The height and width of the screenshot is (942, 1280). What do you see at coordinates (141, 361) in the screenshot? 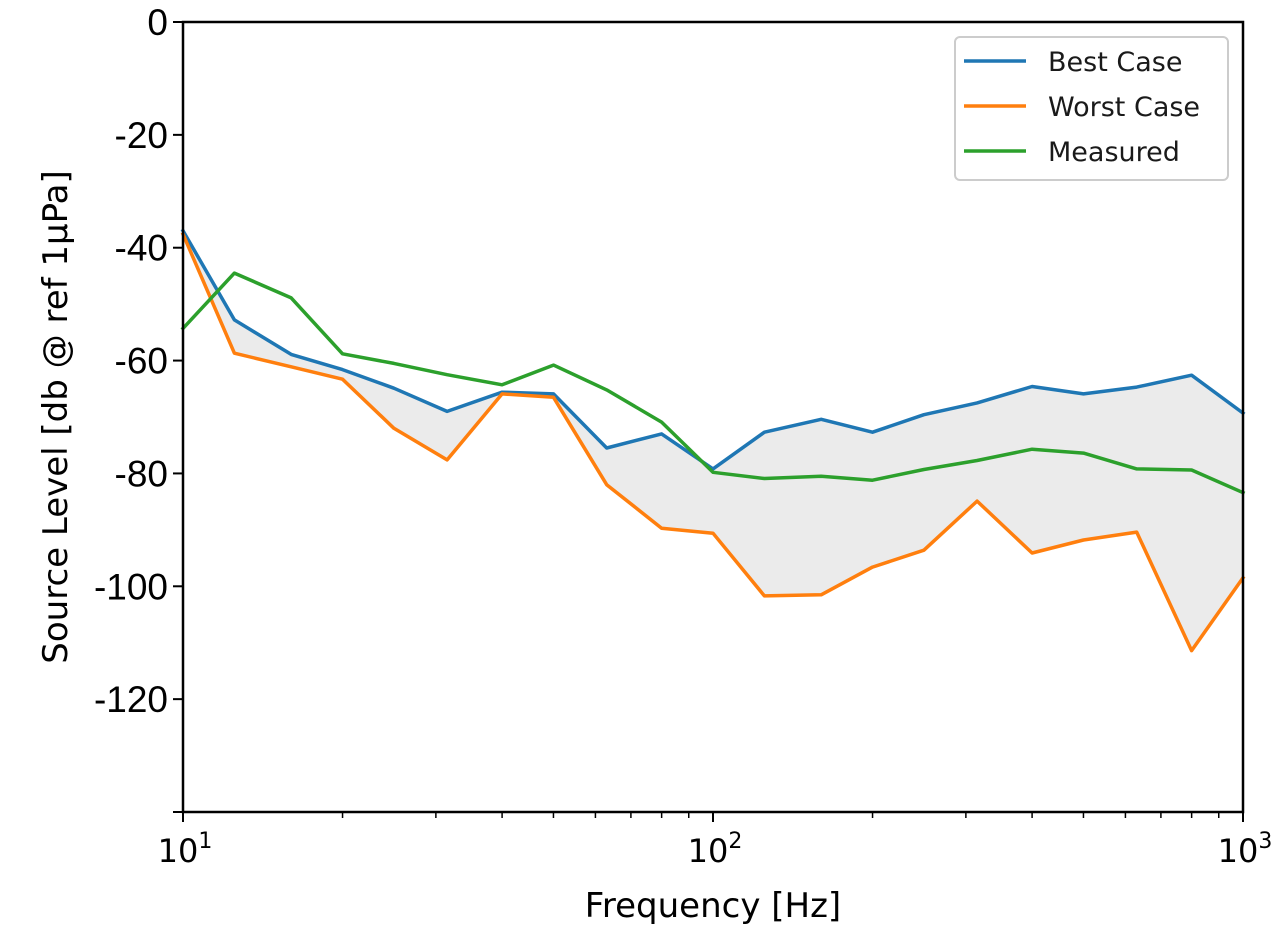
I see `y-tick-label: -60` at bounding box center [141, 361].